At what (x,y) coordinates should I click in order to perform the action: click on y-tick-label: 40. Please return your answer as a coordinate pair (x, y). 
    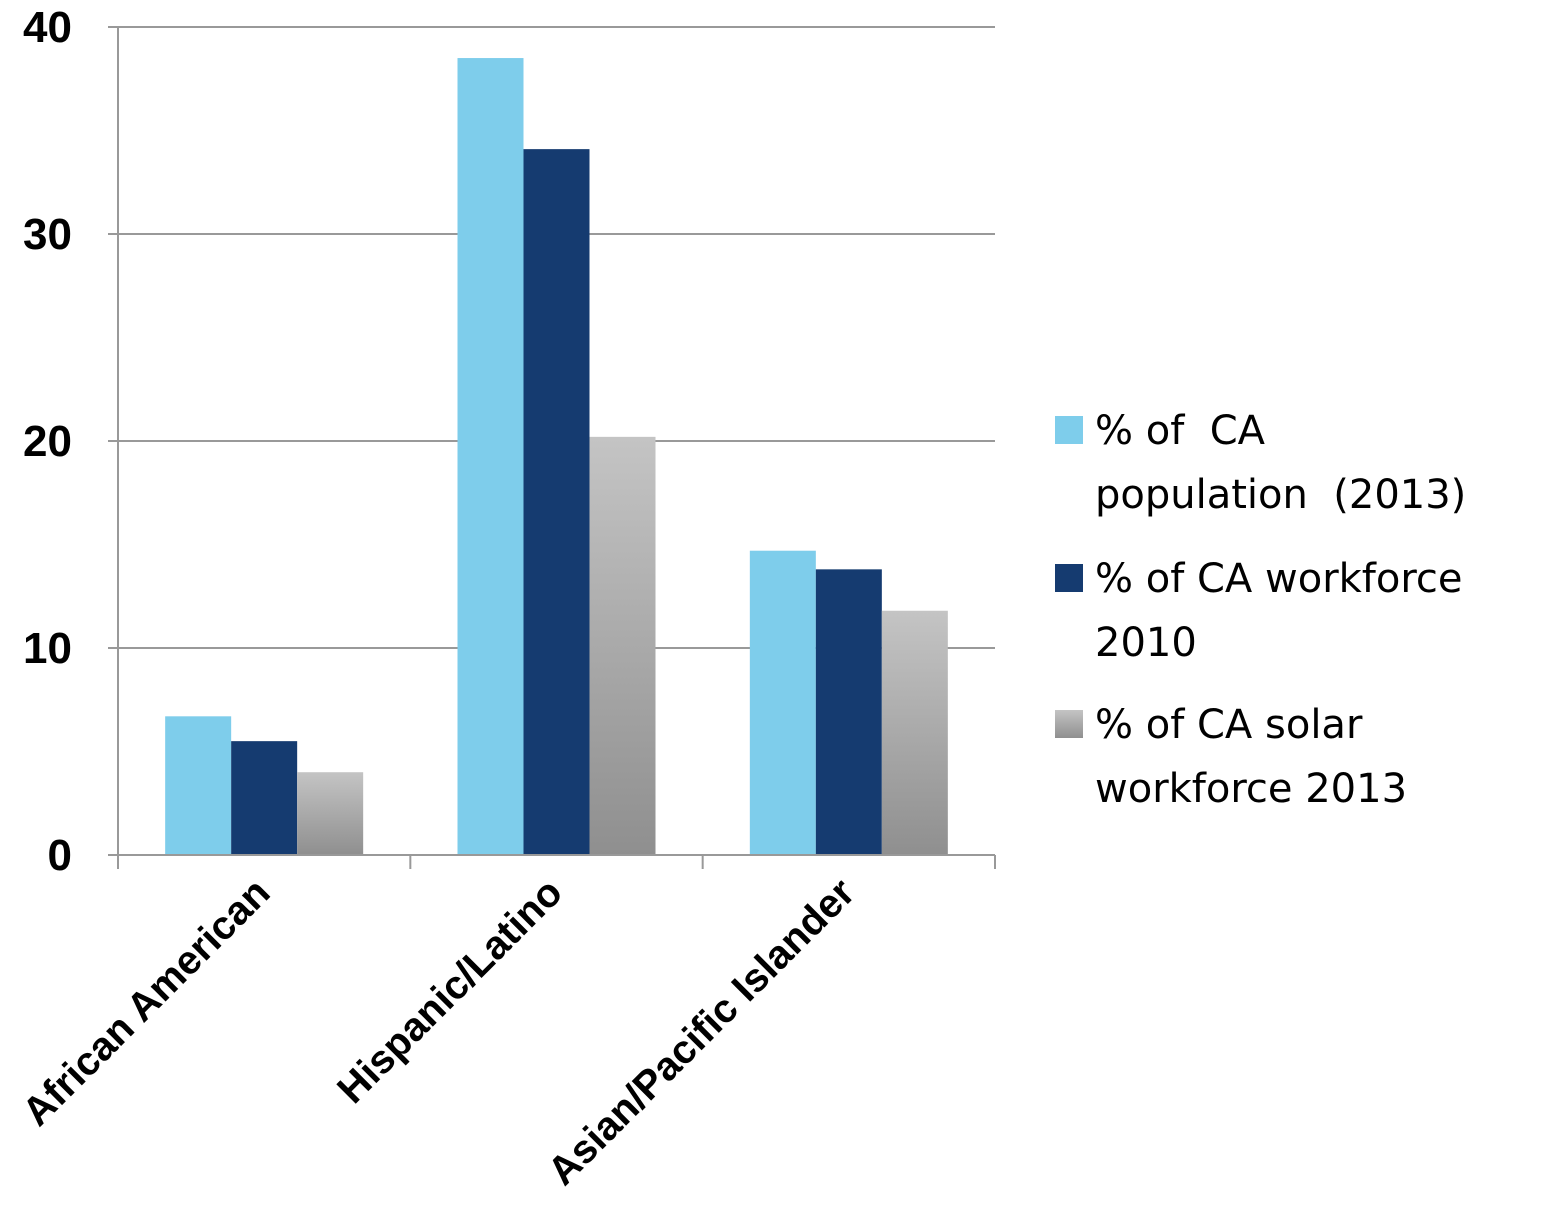
    Looking at the image, I should click on (47, 27).